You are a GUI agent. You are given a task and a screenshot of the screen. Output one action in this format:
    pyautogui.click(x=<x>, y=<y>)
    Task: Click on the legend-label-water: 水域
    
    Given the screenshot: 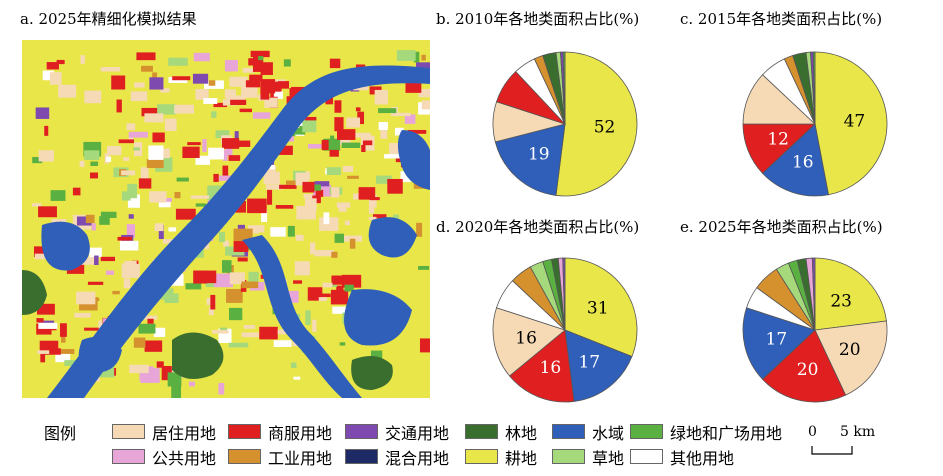 What is the action you would take?
    pyautogui.click(x=608, y=433)
    